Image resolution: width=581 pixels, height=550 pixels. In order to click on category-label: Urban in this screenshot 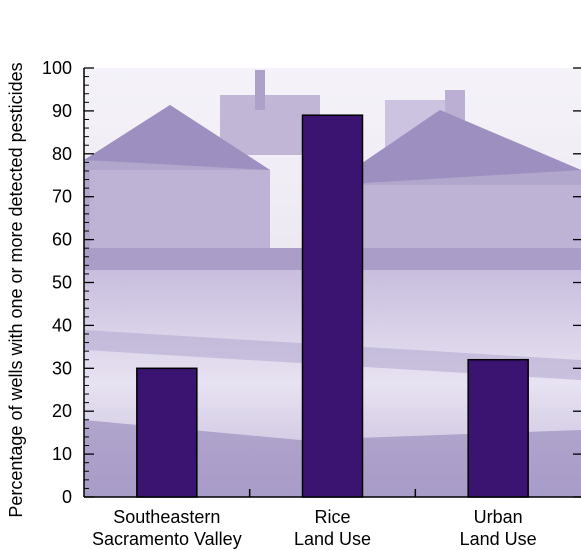, I will do `click(498, 517)`.